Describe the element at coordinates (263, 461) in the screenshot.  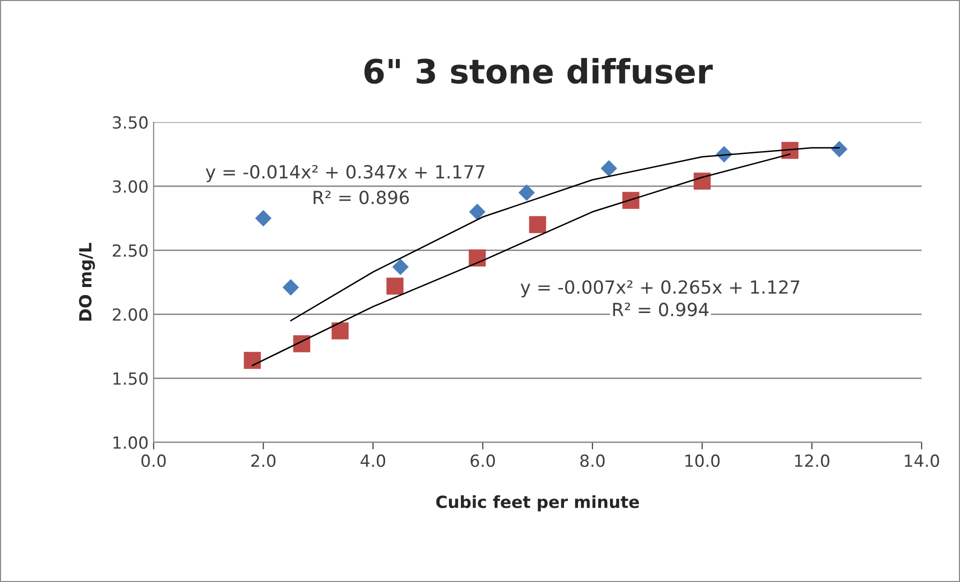
I see `x-tick-label: 2.0` at that location.